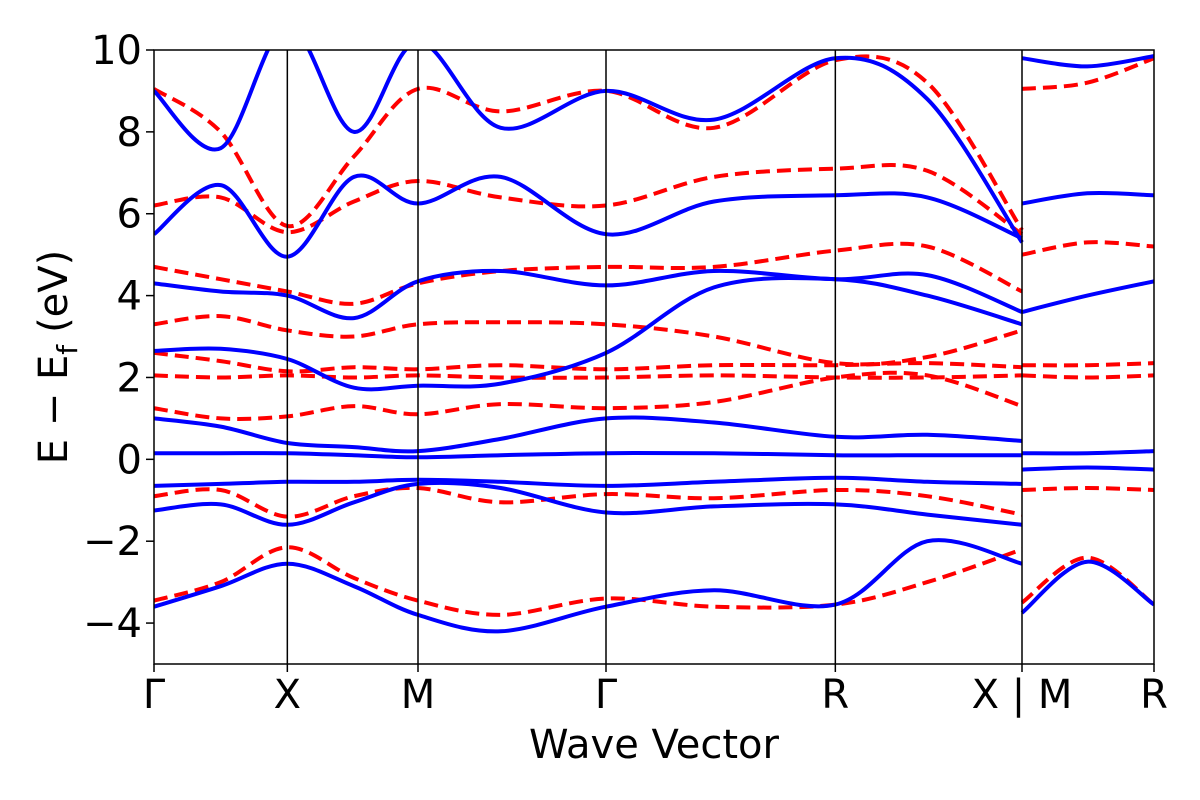 The width and height of the screenshot is (1200, 800). What do you see at coordinates (54, 291) in the screenshot?
I see `y-axis-title-unit: (eV)` at bounding box center [54, 291].